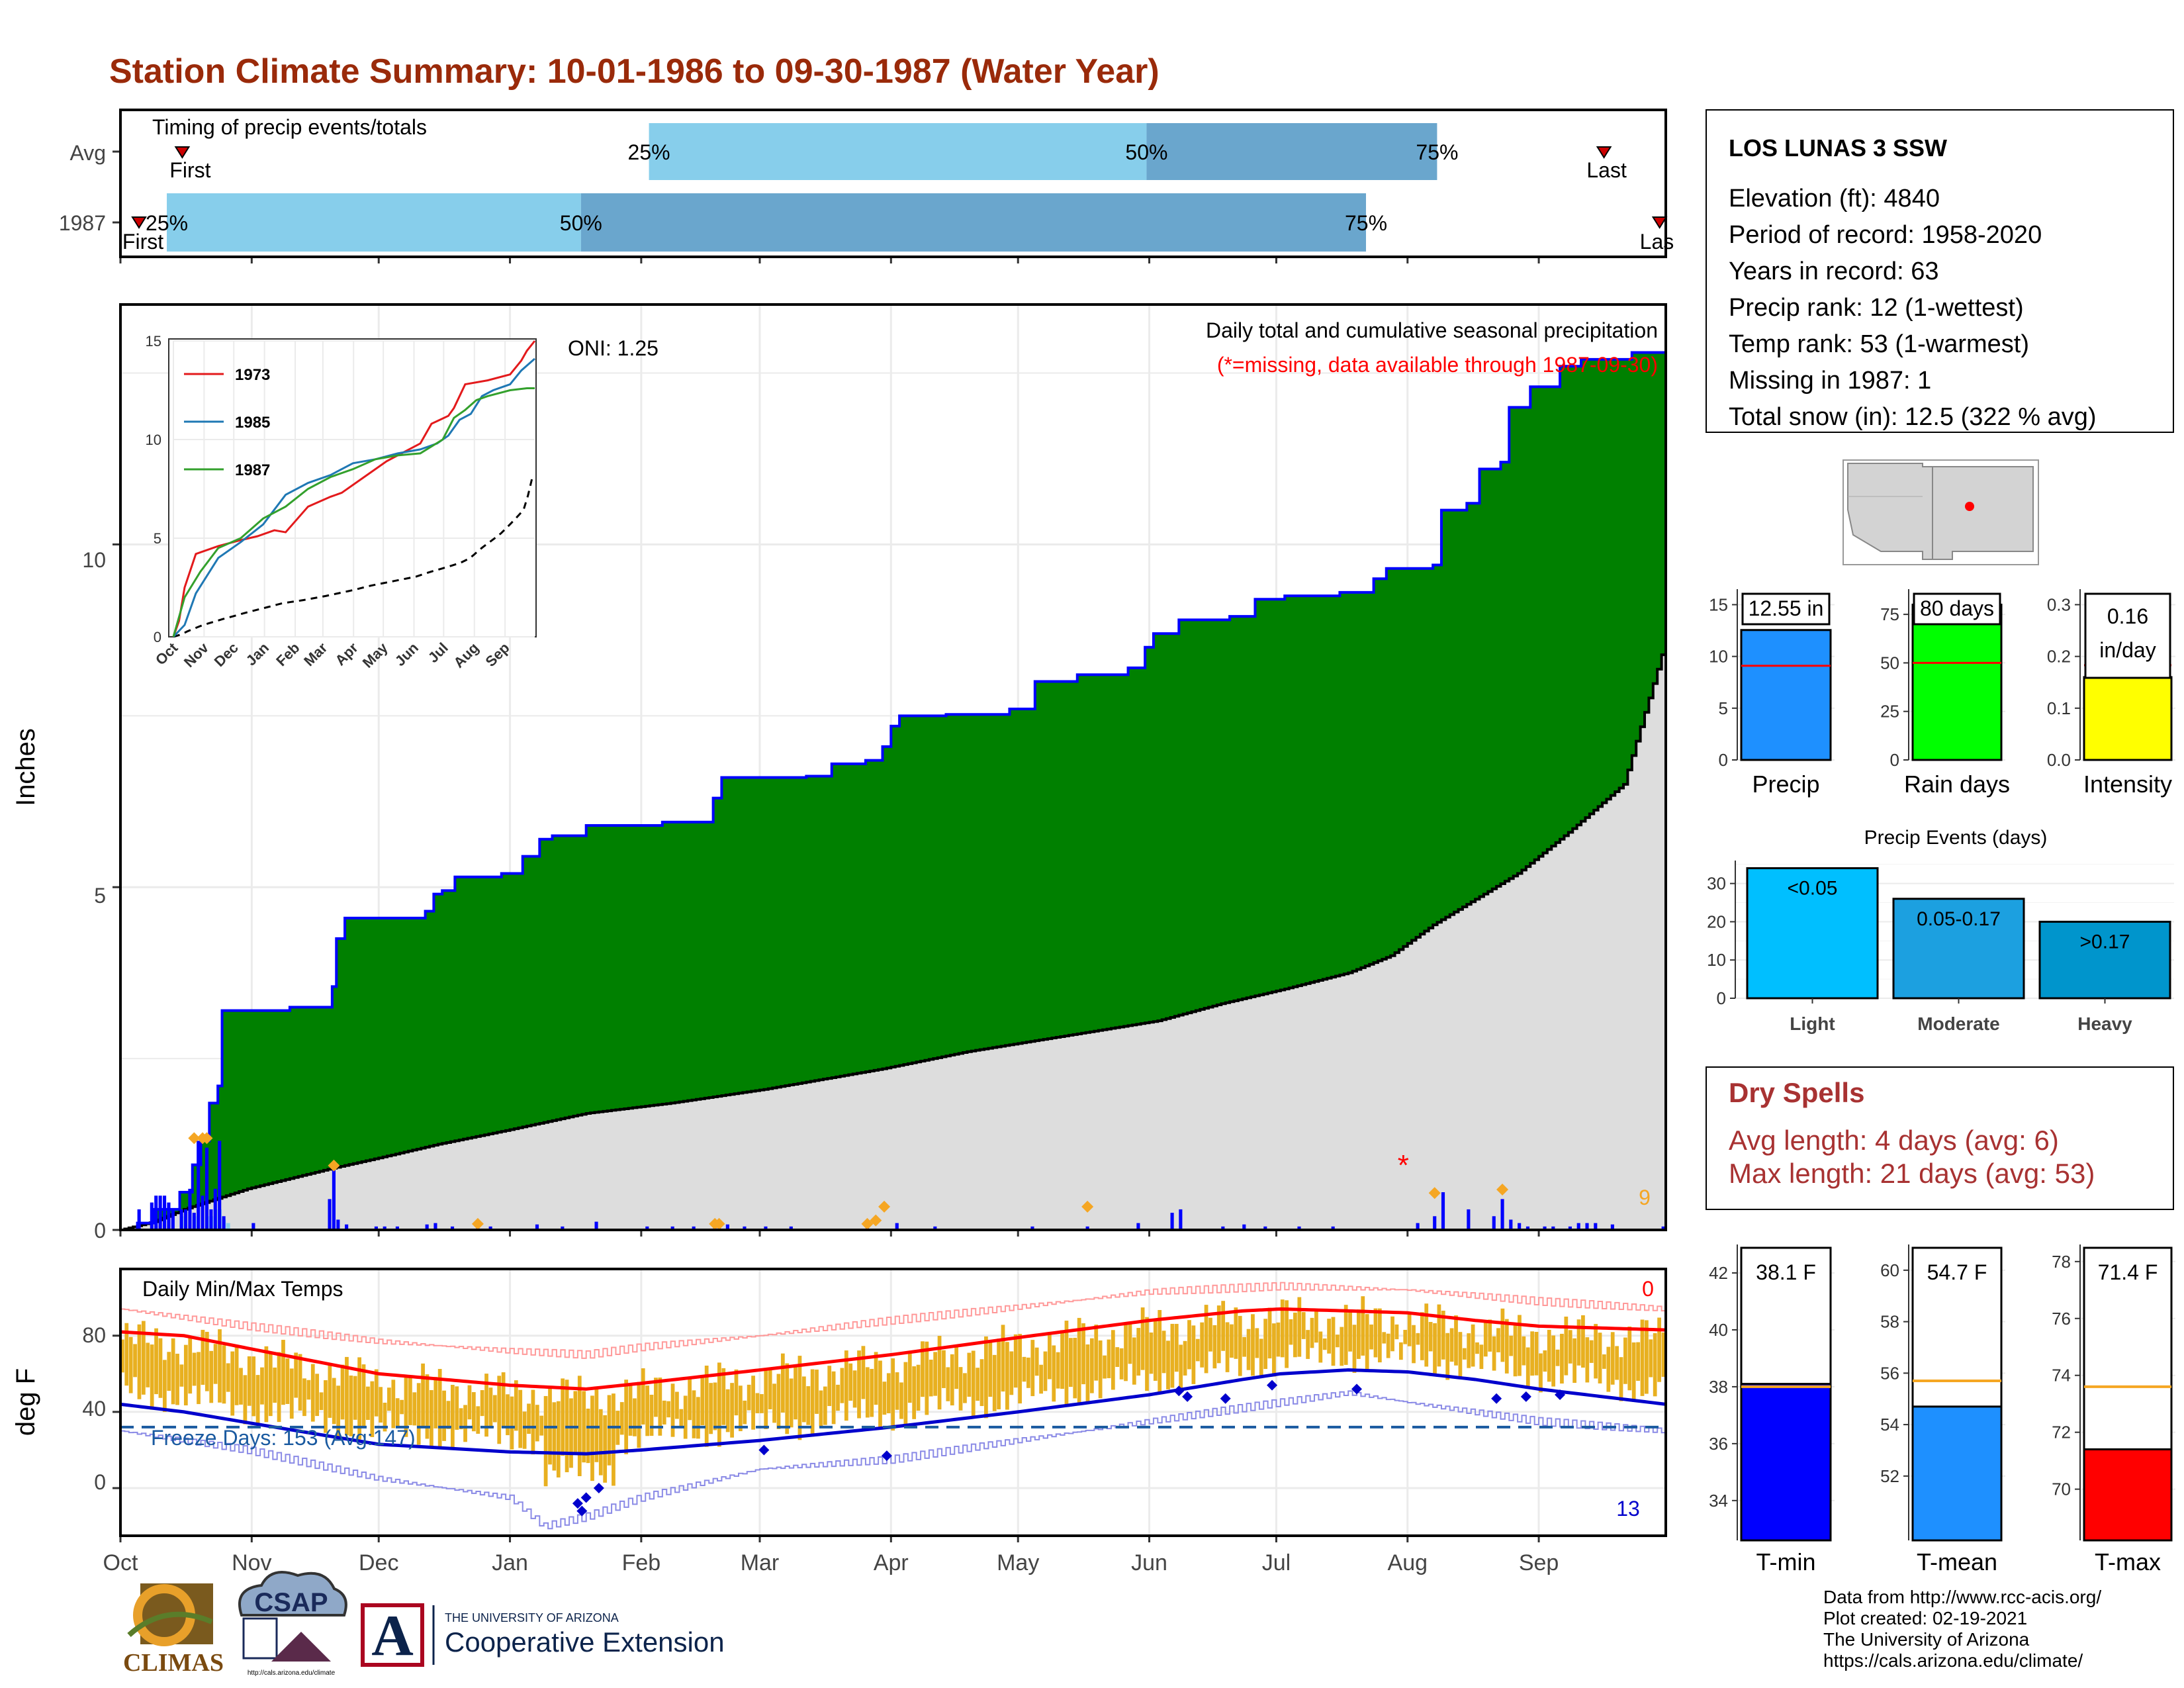  I want to click on oni-value: ONI: 1.25, so click(613, 348).